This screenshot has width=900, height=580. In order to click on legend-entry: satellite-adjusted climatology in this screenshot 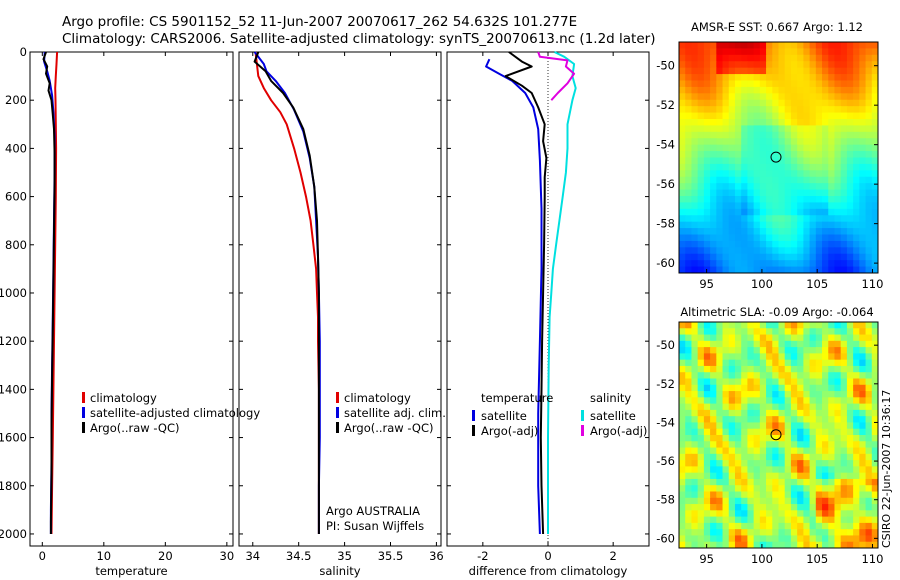, I will do `click(175, 413)`.